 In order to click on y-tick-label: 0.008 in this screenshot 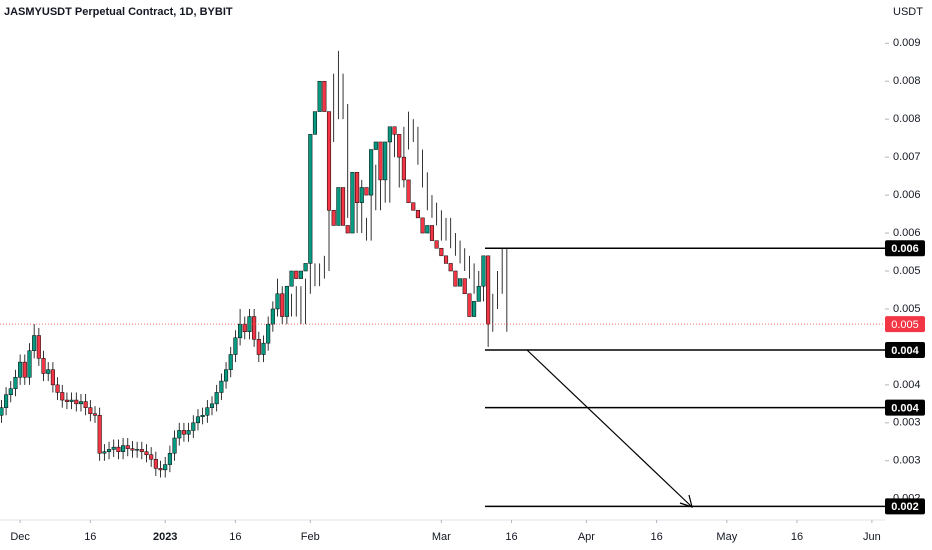, I will do `click(907, 119)`.